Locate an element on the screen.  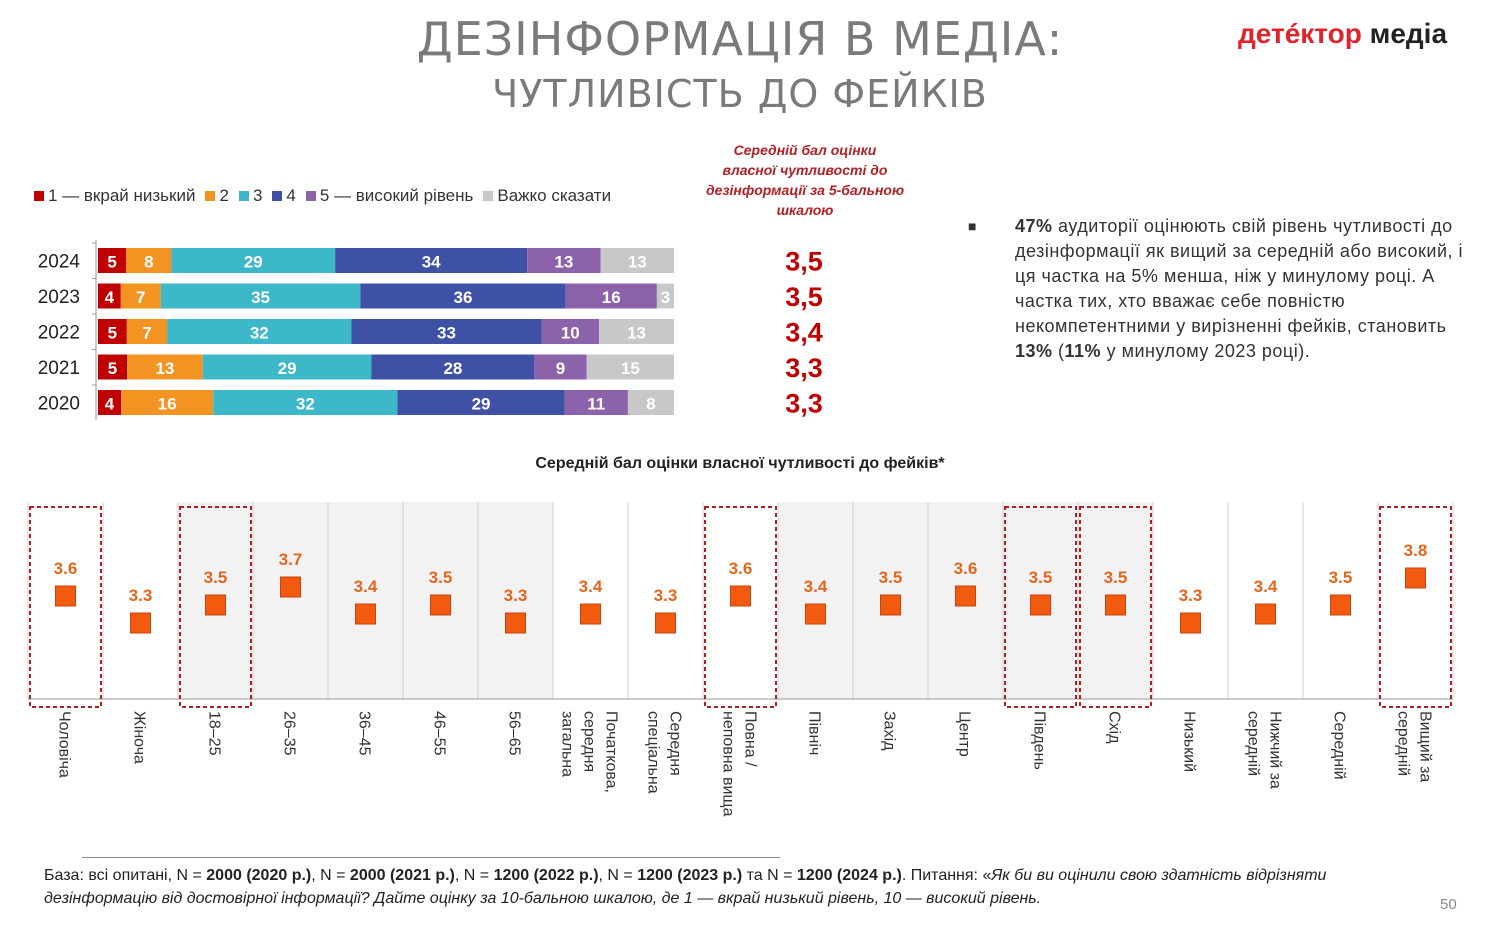
category-label: 56–65 is located at coordinates (514, 733).